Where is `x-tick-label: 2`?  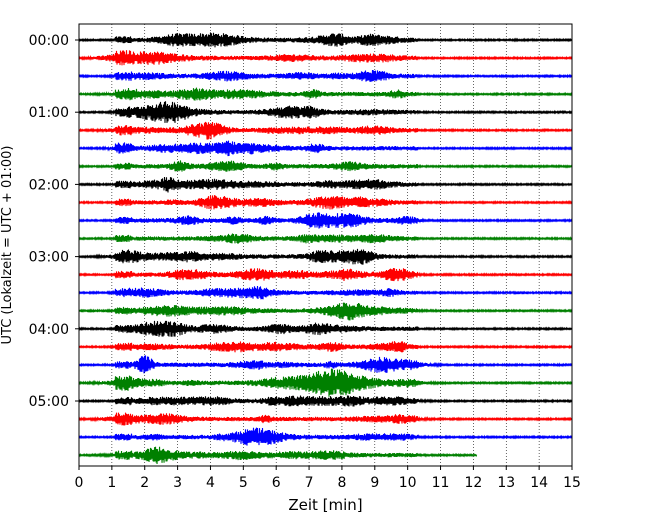
x-tick-label: 2 is located at coordinates (144, 483).